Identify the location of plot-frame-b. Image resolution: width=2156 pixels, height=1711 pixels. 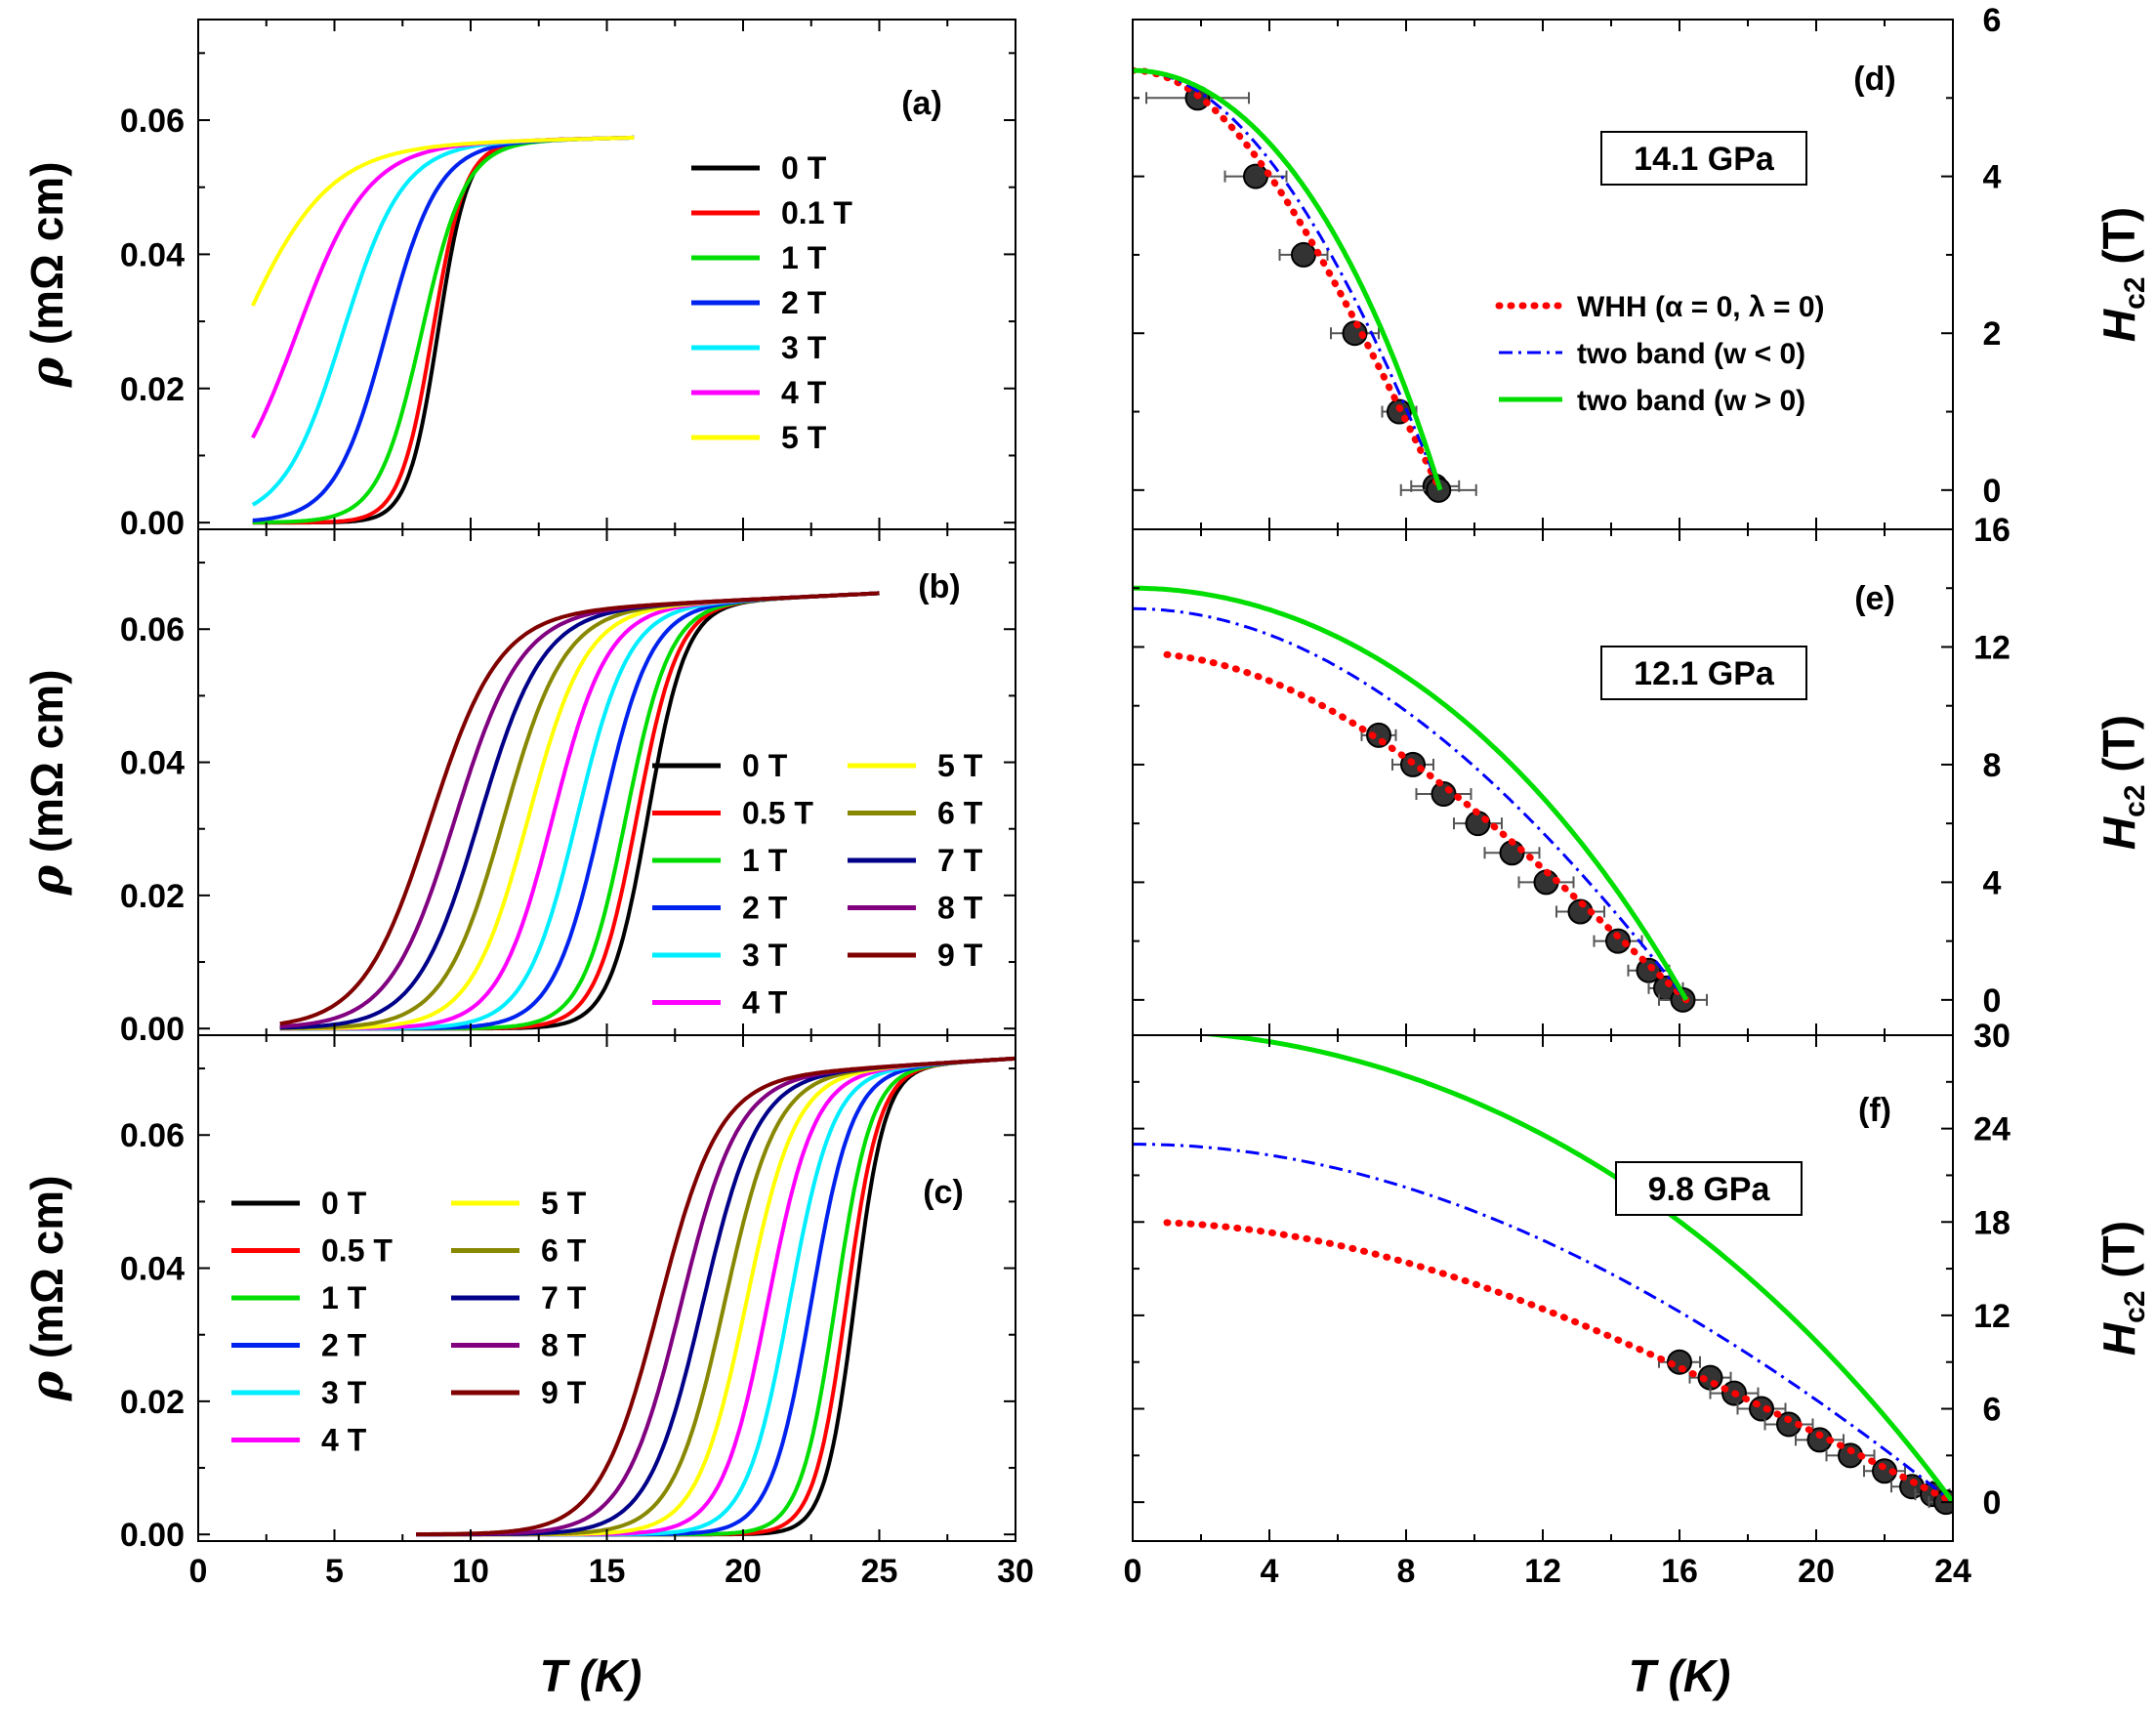
(606, 782).